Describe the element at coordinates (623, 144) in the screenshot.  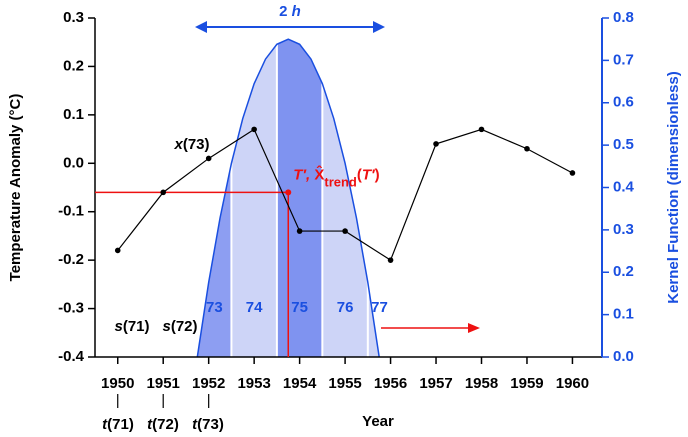
I see `y2-tick-label: 0.5` at that location.